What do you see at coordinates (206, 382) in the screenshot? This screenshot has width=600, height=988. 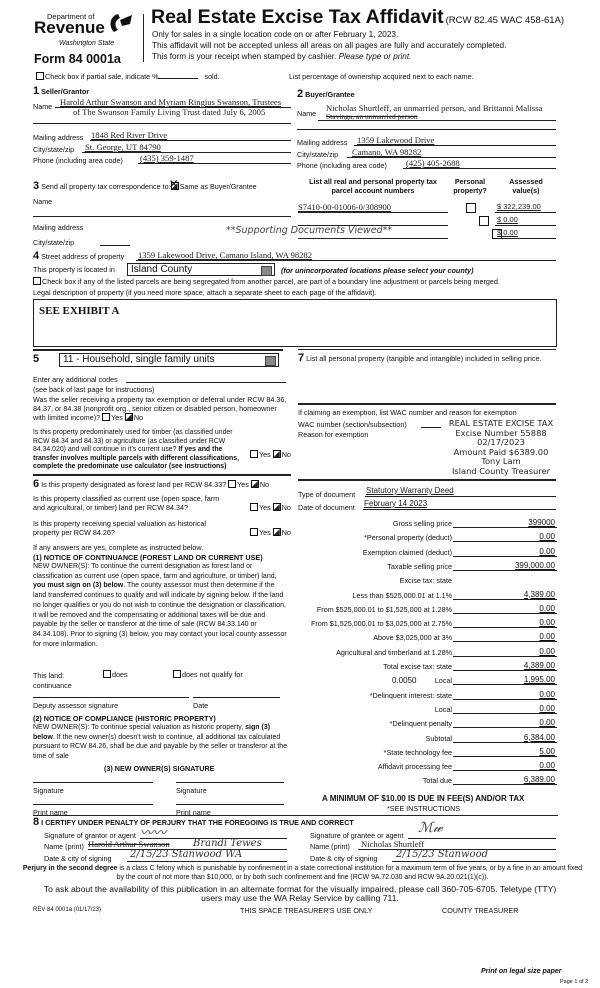 I see `additional-codes-field` at bounding box center [206, 382].